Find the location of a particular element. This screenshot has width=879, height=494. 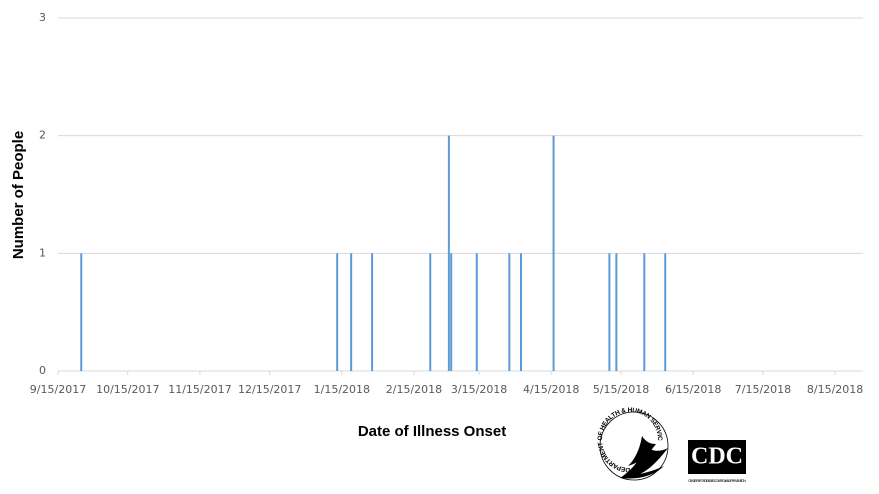

x-tick-label: 4/15/2018 is located at coordinates (551, 389).